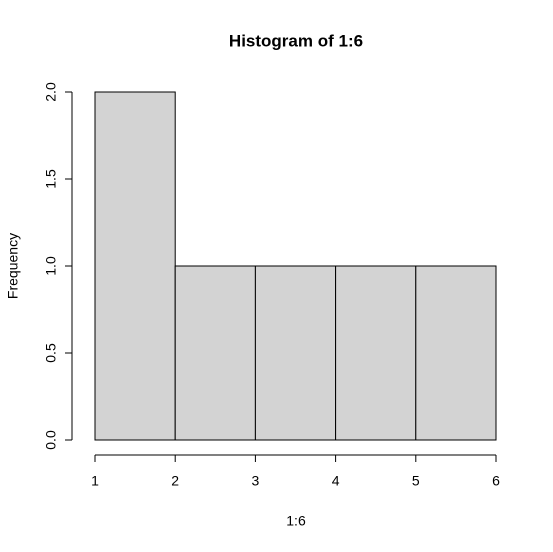 The height and width of the screenshot is (552, 553). I want to click on y-tick-label: 1.0, so click(51, 266).